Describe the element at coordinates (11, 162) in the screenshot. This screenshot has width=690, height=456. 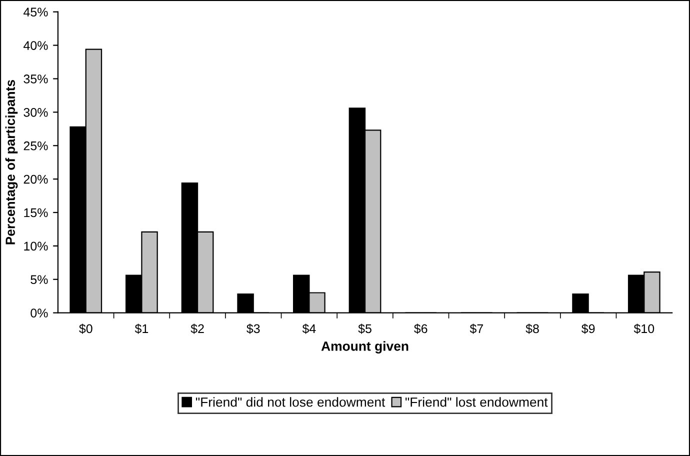
I see `y-axis-title: Percentage of participants` at that location.